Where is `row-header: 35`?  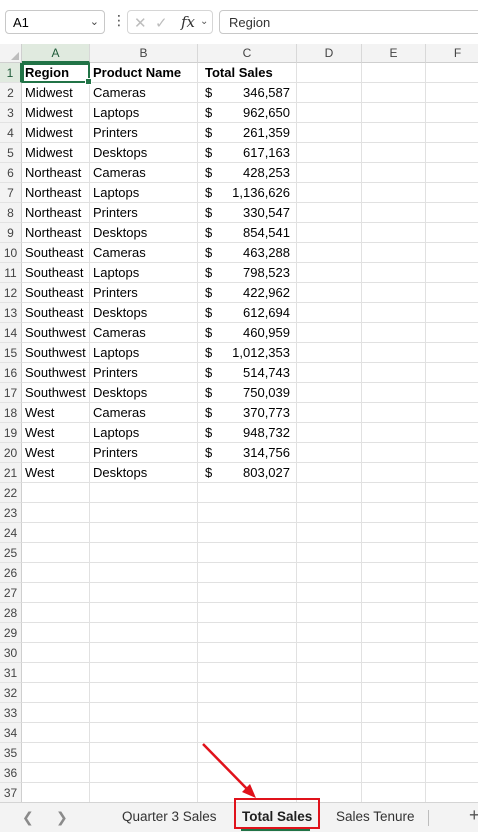
row-header: 35 is located at coordinates (11, 753).